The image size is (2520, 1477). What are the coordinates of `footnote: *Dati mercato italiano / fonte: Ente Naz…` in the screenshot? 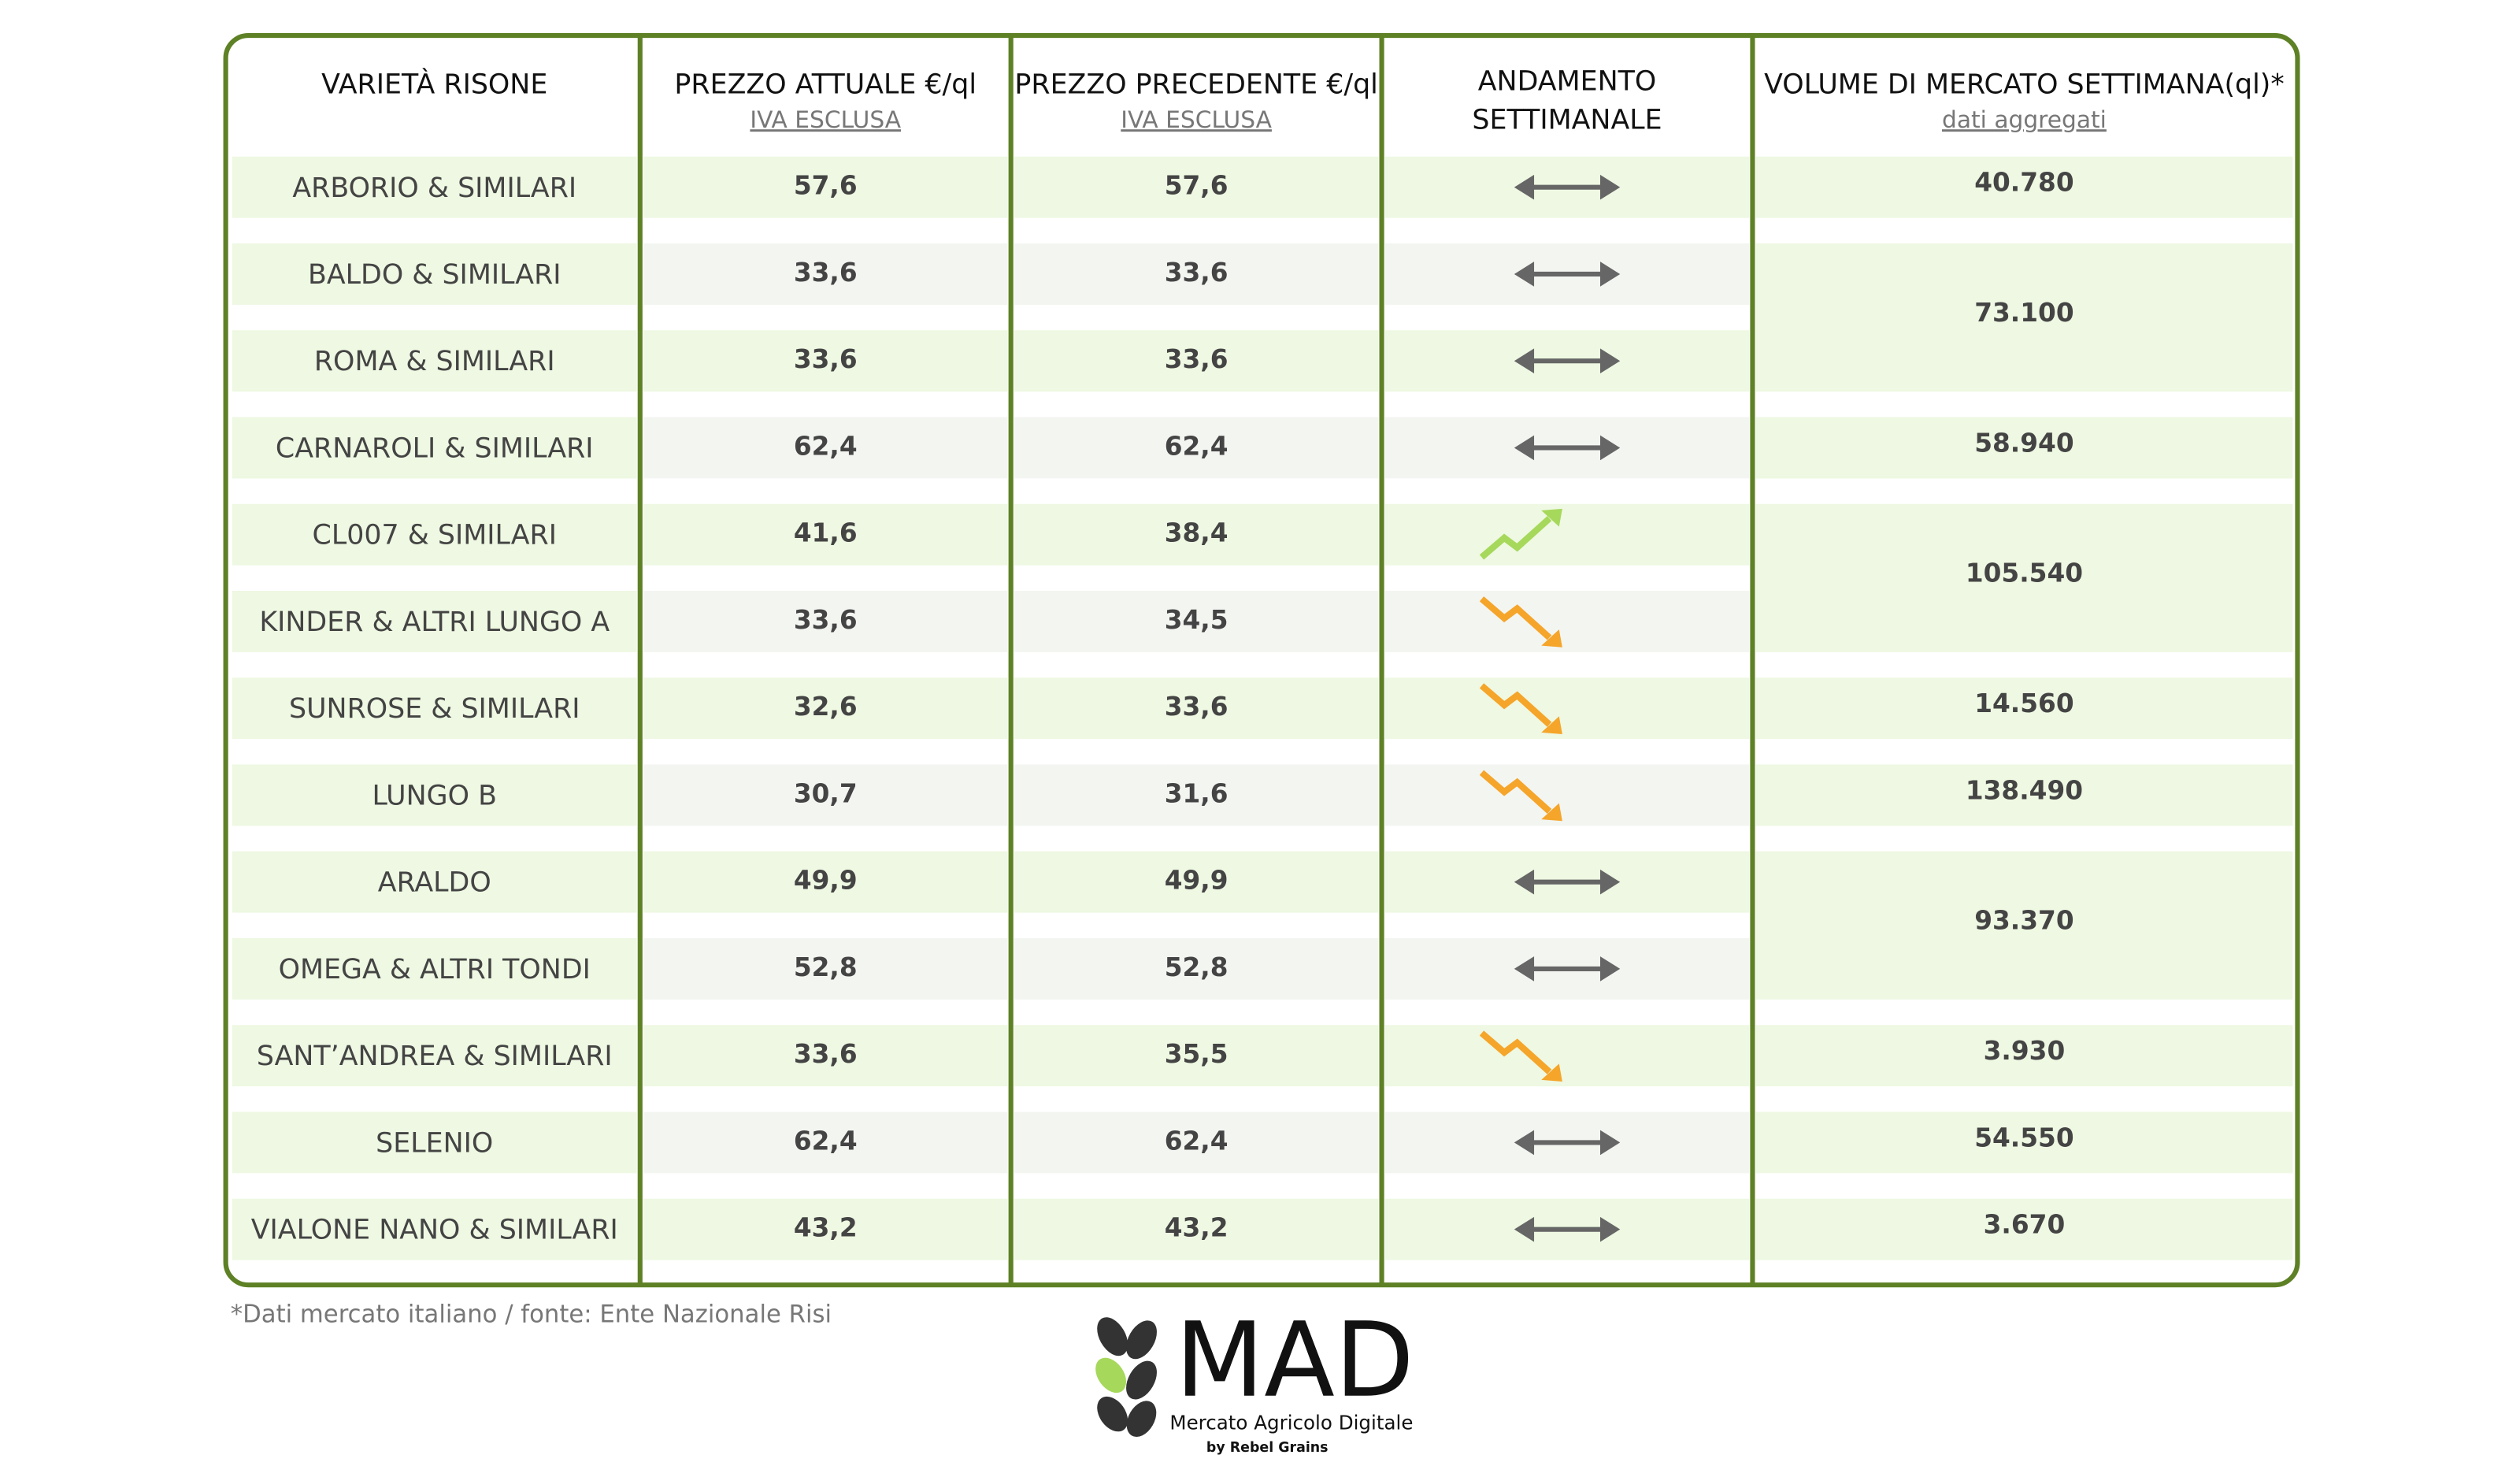 It's located at (531, 1315).